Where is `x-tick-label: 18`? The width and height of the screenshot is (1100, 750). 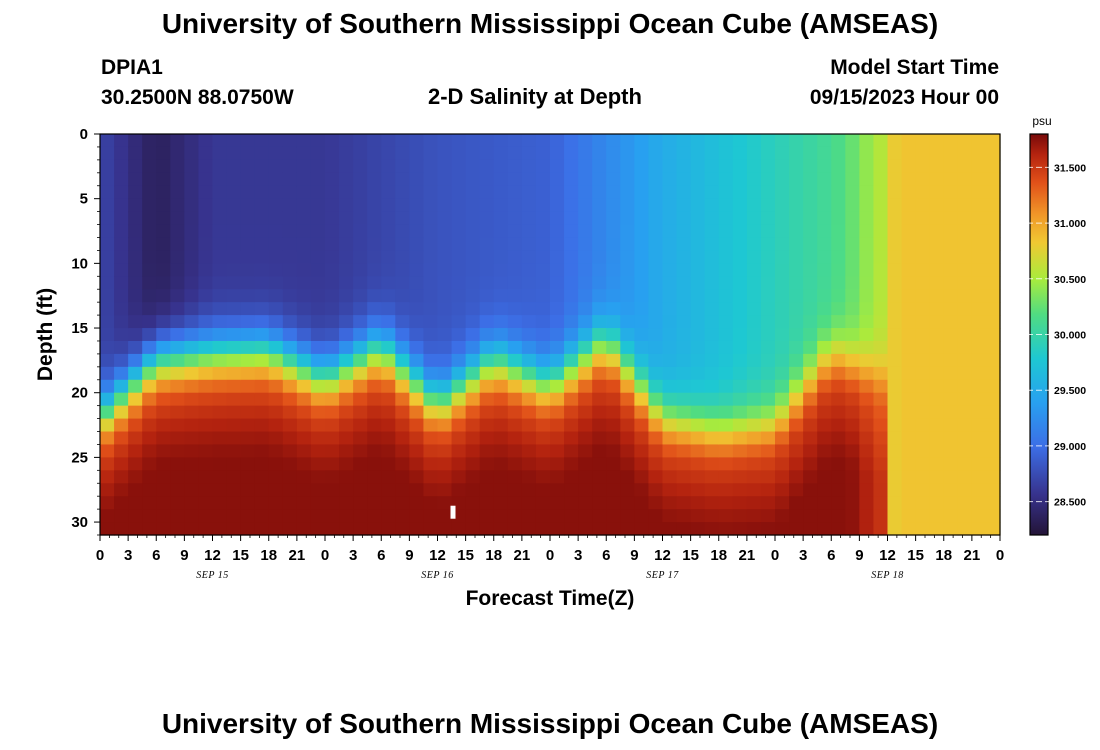
x-tick-label: 18 is located at coordinates (268, 555).